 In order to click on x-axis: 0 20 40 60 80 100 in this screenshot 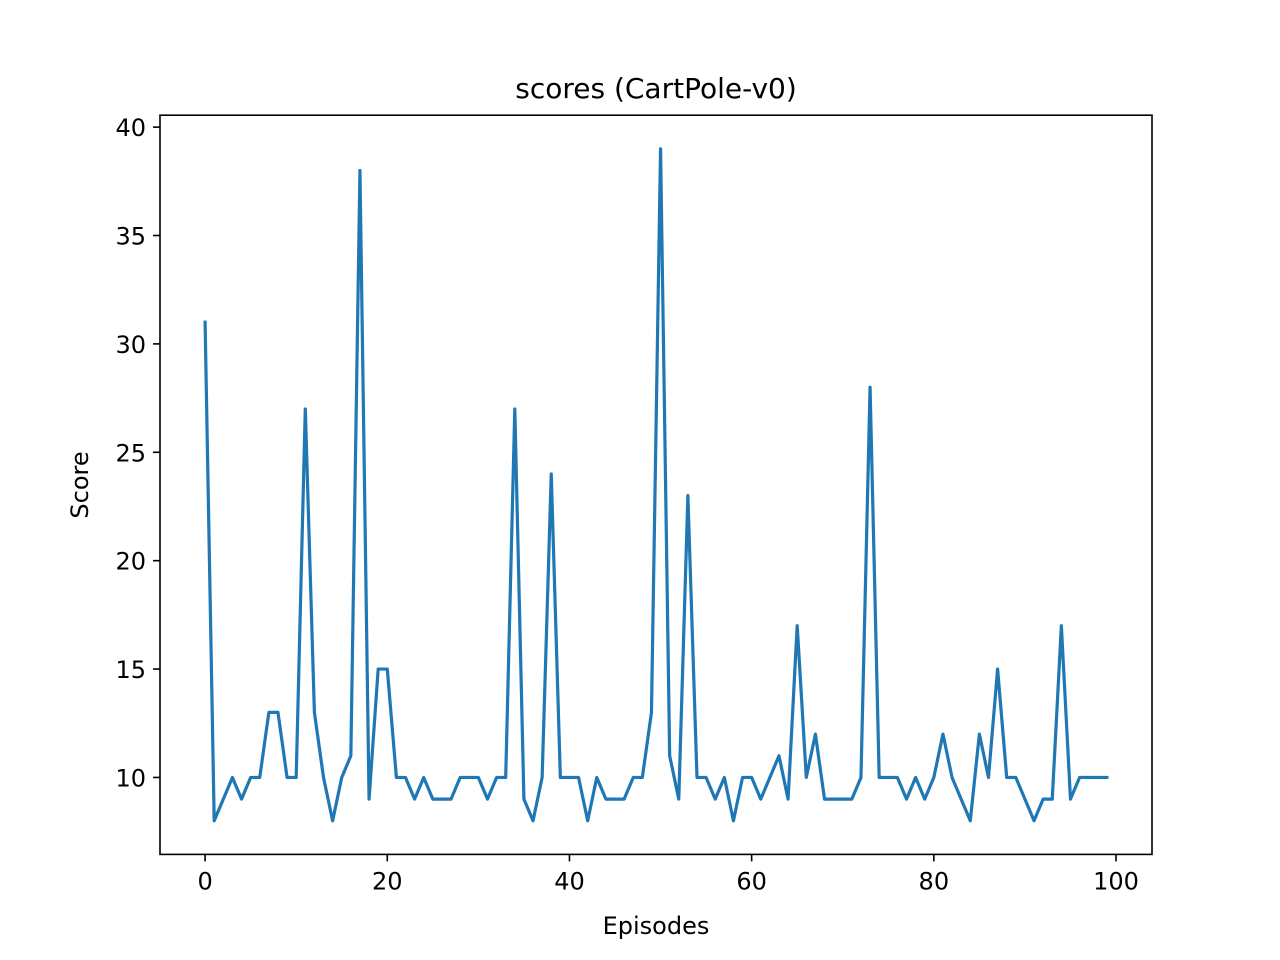, I will do `click(668, 874)`.